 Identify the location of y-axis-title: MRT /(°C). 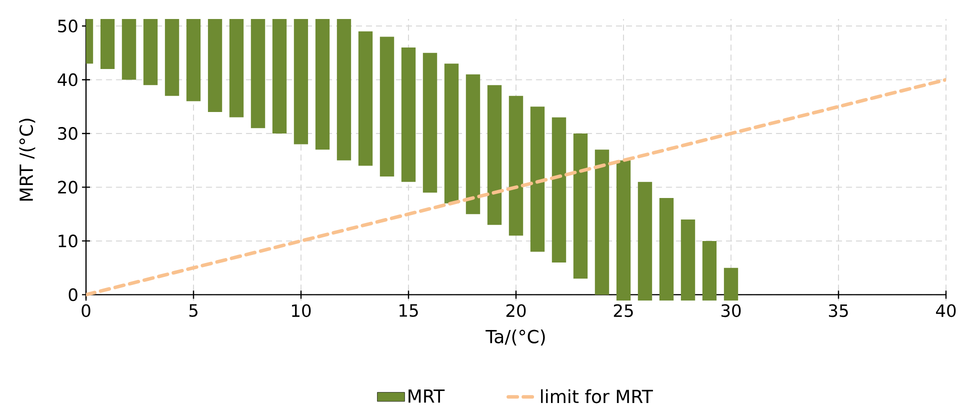
(27, 159).